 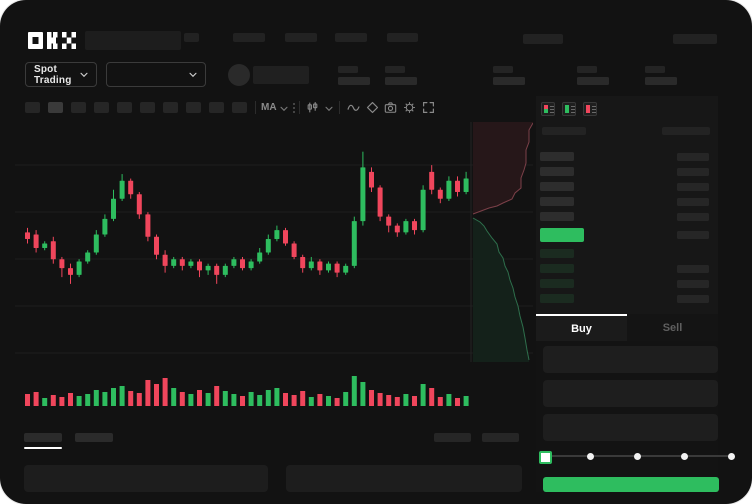 What do you see at coordinates (43, 448) in the screenshot?
I see `active-tab-indicator` at bounding box center [43, 448].